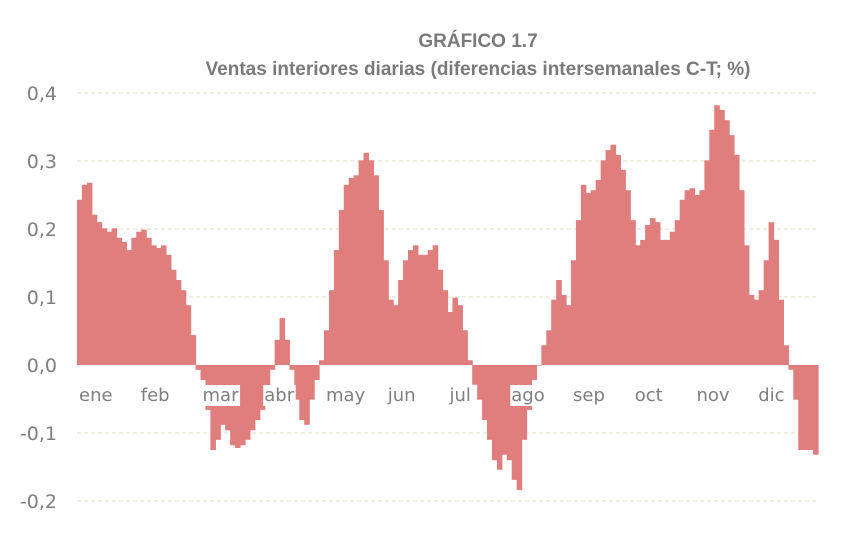 This screenshot has width=859, height=559. Describe the element at coordinates (42, 94) in the screenshot. I see `y-tick-label: 0,4` at that location.